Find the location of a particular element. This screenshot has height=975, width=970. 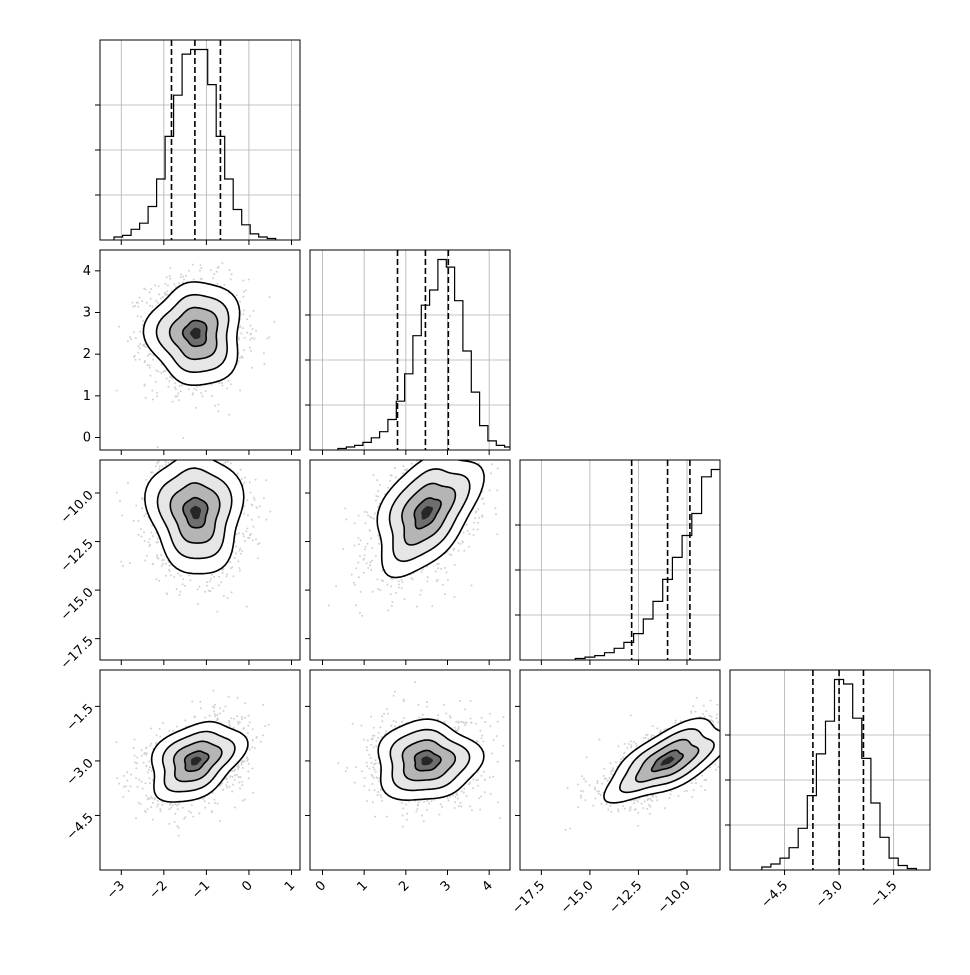

x-axis-1: 0 1 2 3 4 is located at coordinates (404, 882).